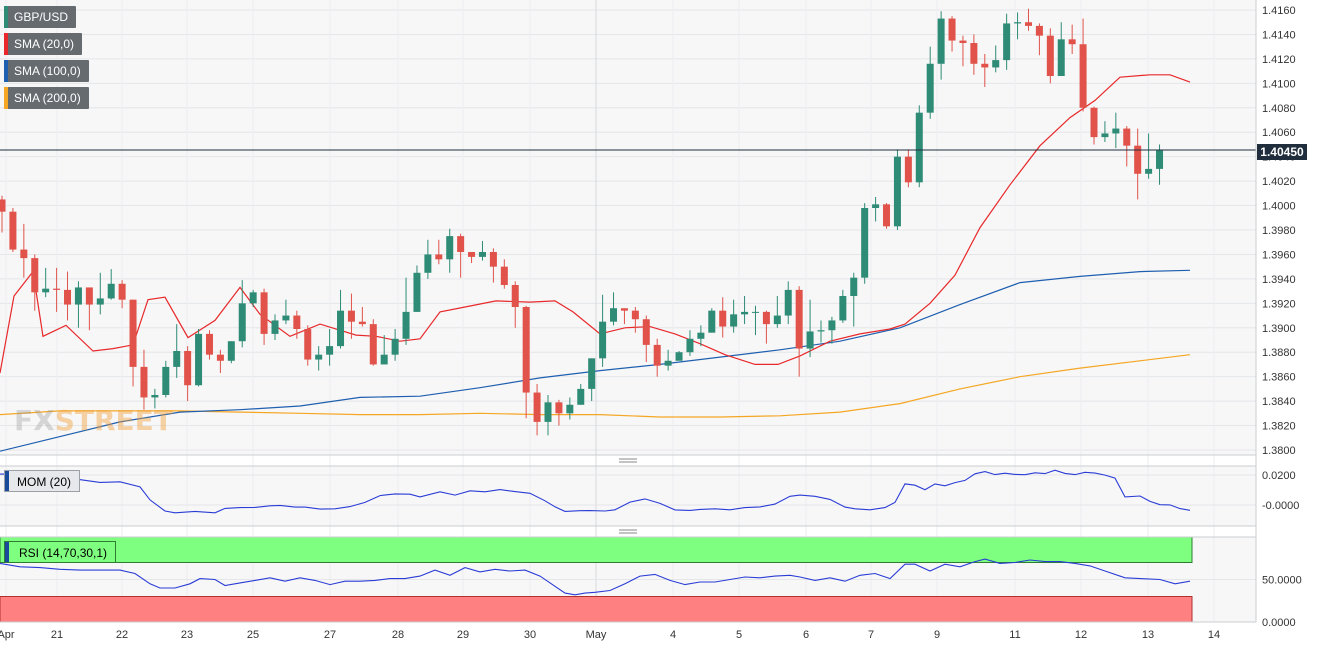 The width and height of the screenshot is (1328, 648). I want to click on sma100-swatch, so click(6, 71).